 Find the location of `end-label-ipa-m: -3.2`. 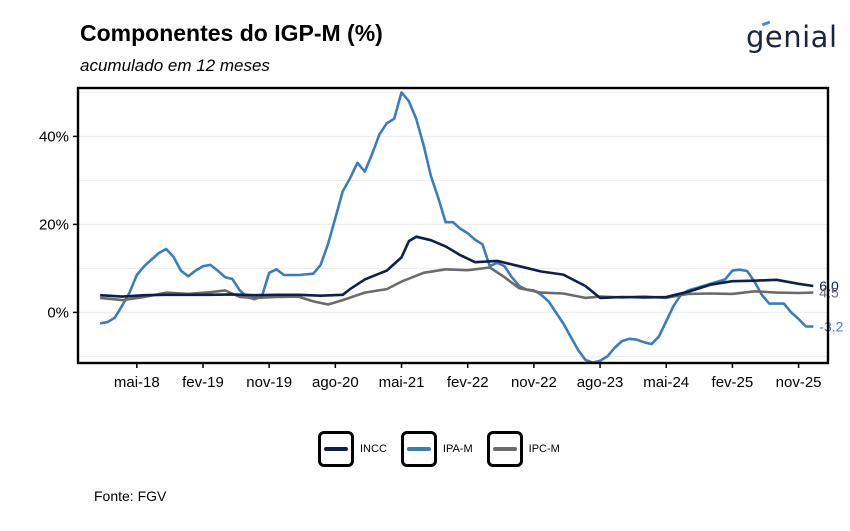

end-label-ipa-m: -3.2 is located at coordinates (831, 326).